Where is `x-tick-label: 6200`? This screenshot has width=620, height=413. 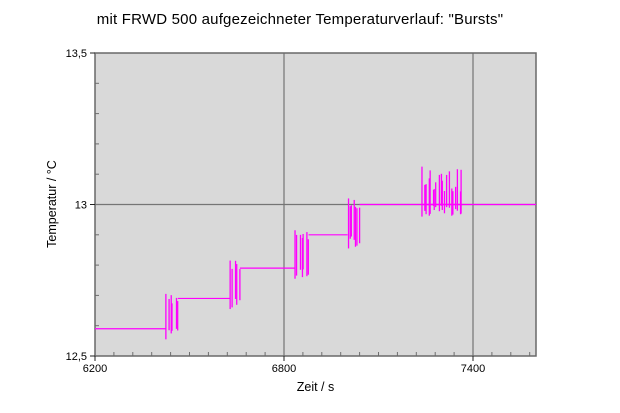 x-tick-label: 6200 is located at coordinates (95, 369).